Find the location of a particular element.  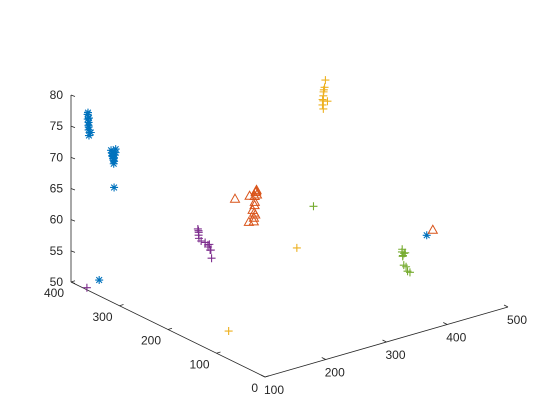

x-axis-ticks: 100 200 300 400 500 is located at coordinates (393, 350).